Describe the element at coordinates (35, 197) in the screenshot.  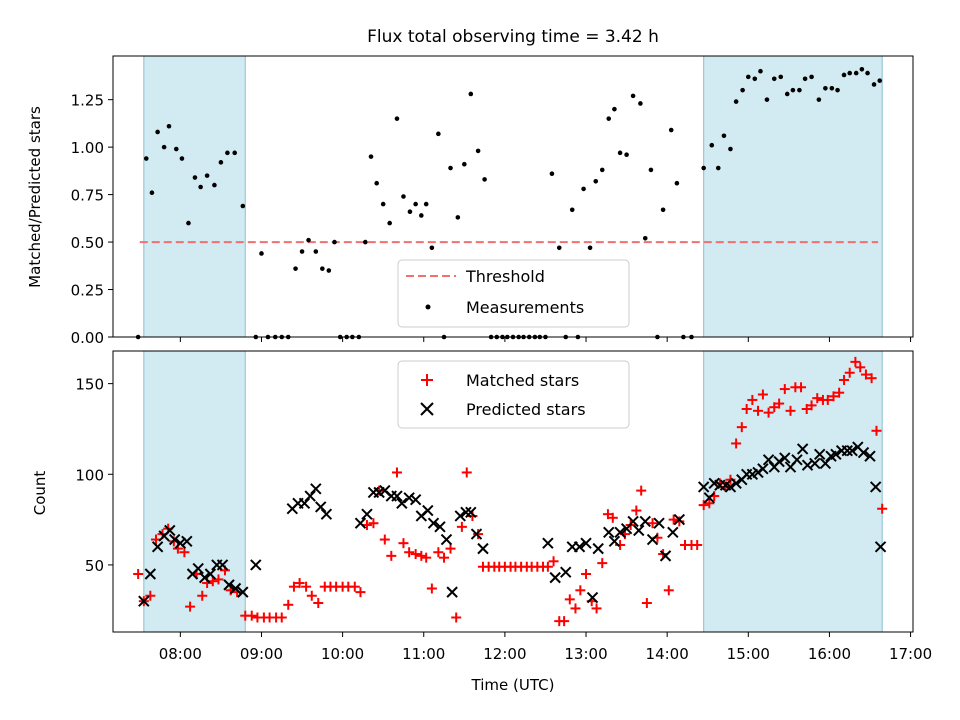
I see `top-y-axis-label: Matched/Predicted stars` at that location.